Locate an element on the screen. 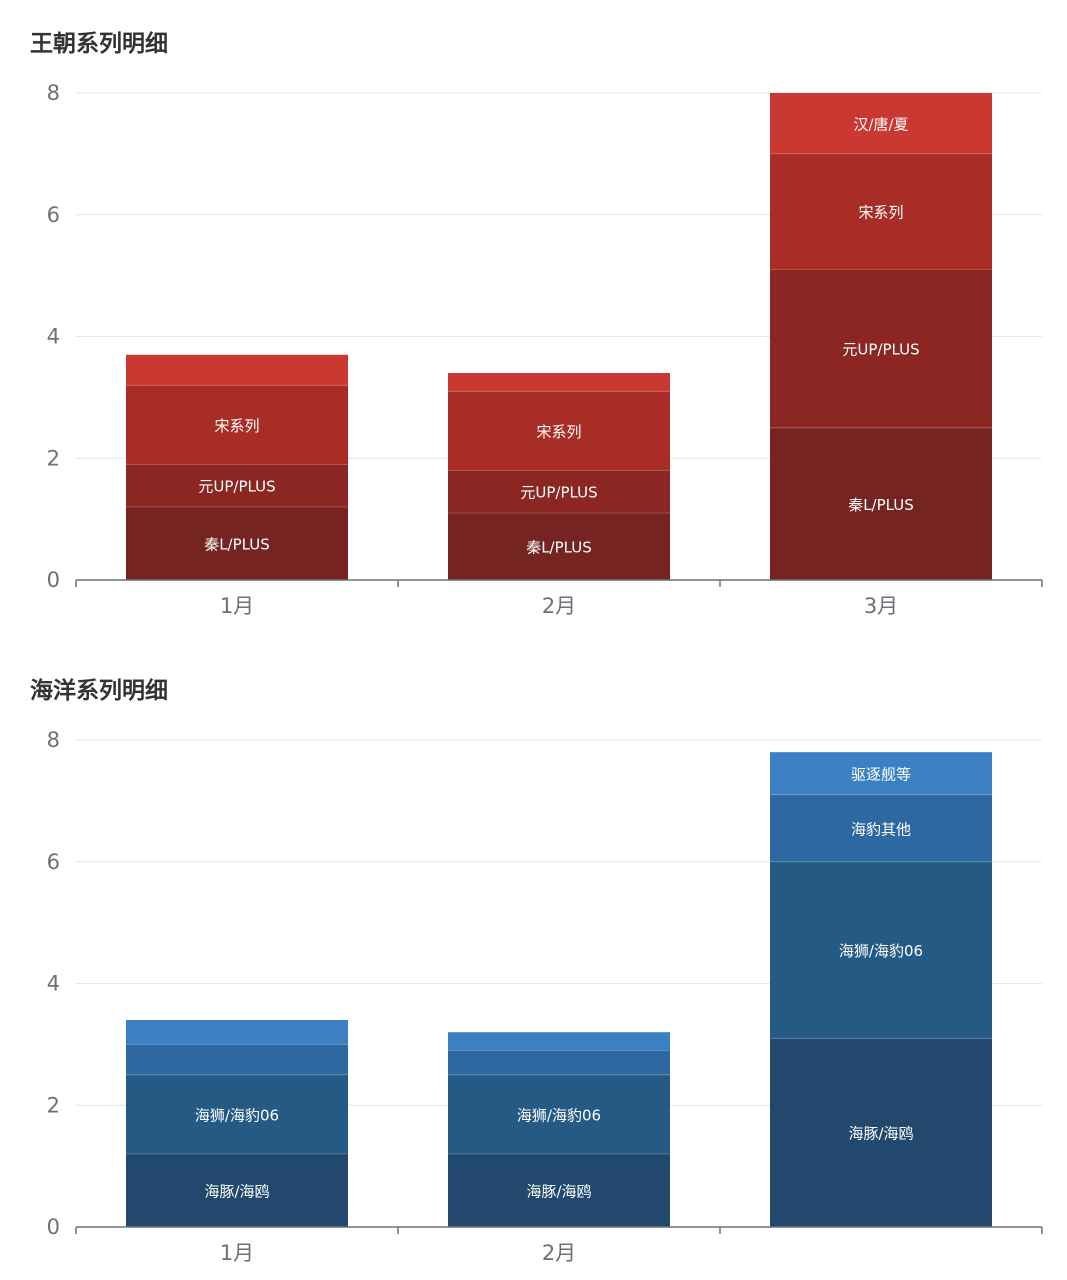 This screenshot has height=1280, width=1067. bar-segment-label: 驱逐舰等 is located at coordinates (881, 774).